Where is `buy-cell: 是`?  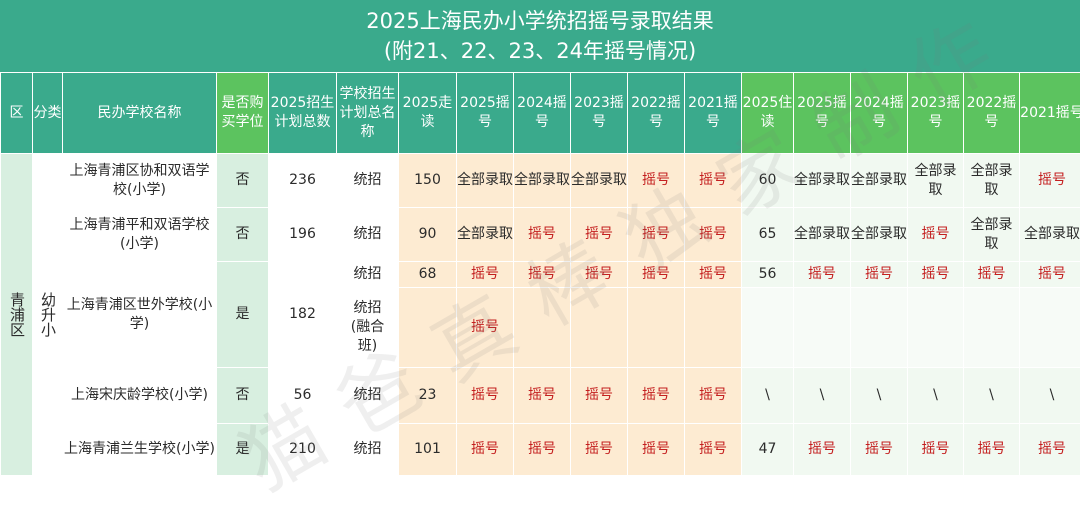 buy-cell: 是 is located at coordinates (243, 450).